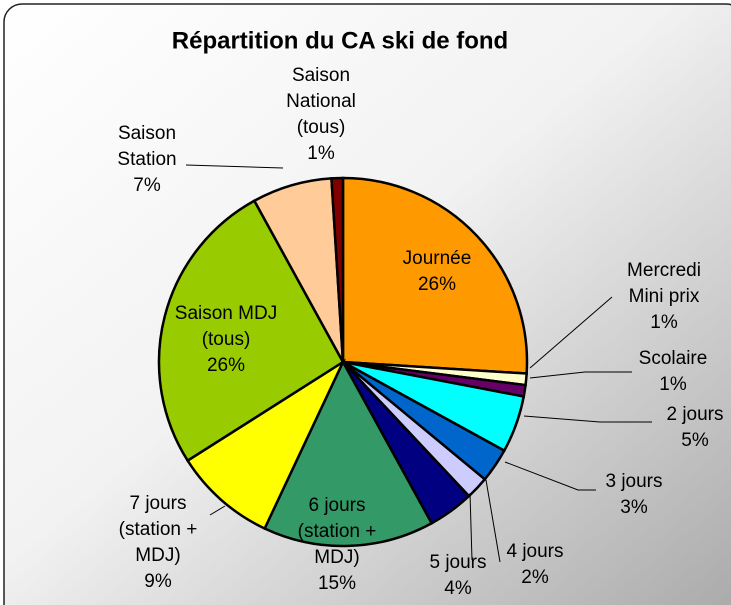 The width and height of the screenshot is (731, 605). Describe the element at coordinates (226, 326) in the screenshot. I see `slice-name: Saison MDJ (tous)` at that location.